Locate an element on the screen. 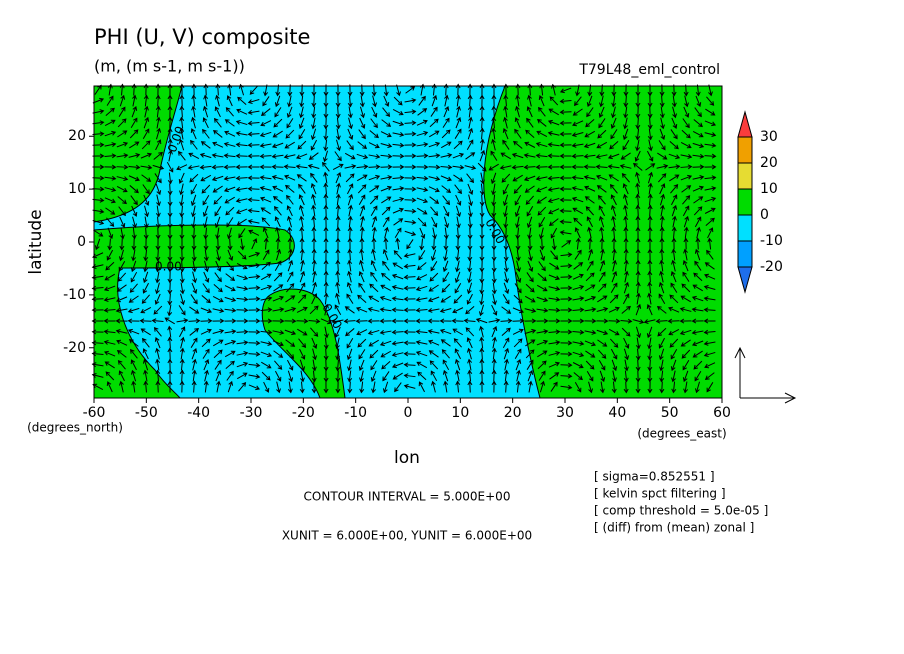 The height and width of the screenshot is (654, 904). x-tick-label: 50 is located at coordinates (670, 413).